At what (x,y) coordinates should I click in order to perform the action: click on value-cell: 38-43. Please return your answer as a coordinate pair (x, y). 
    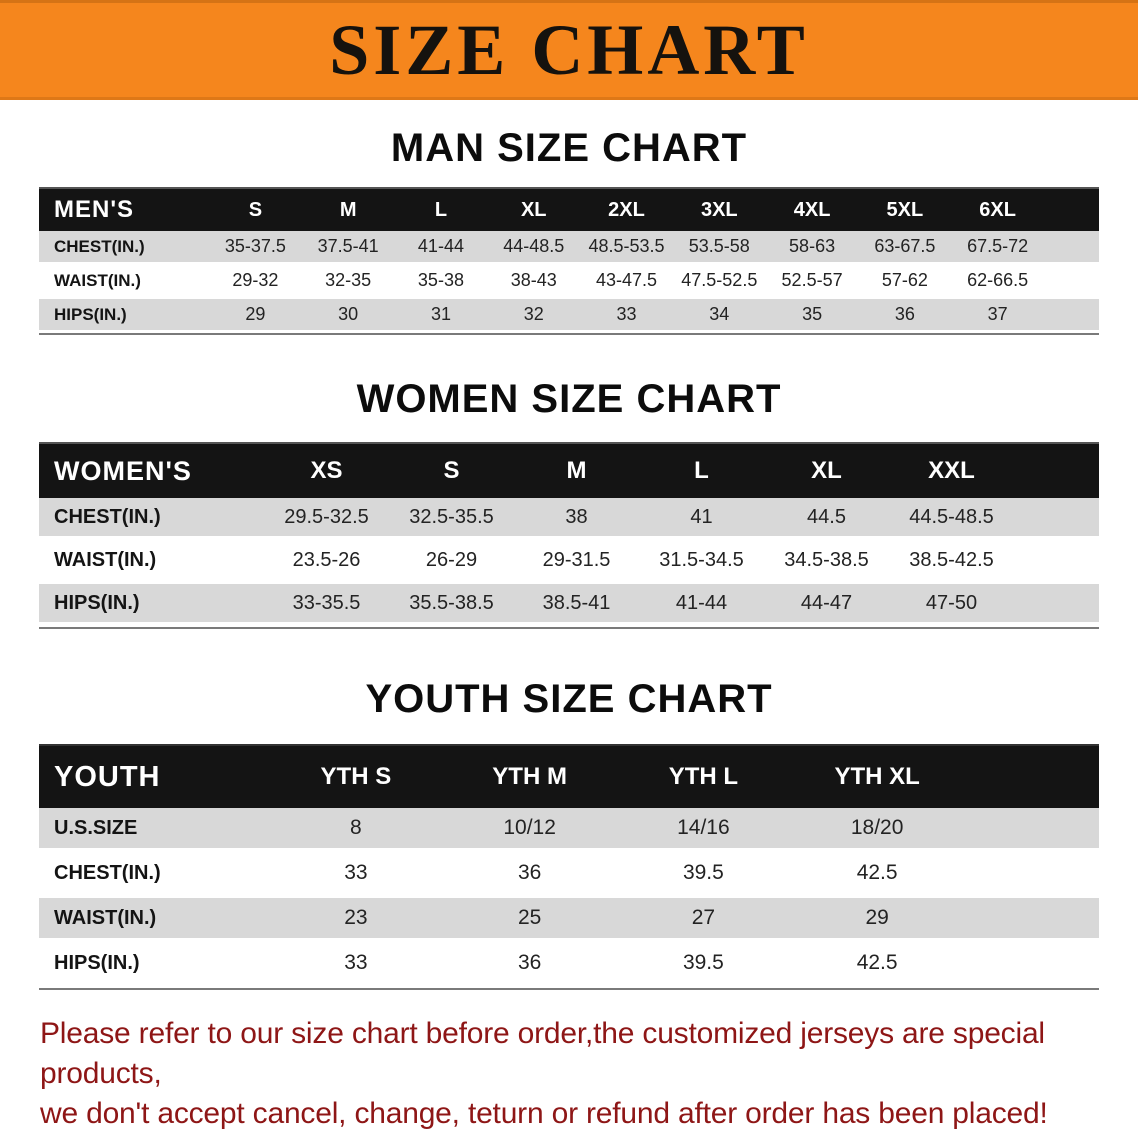
    Looking at the image, I should click on (533, 280).